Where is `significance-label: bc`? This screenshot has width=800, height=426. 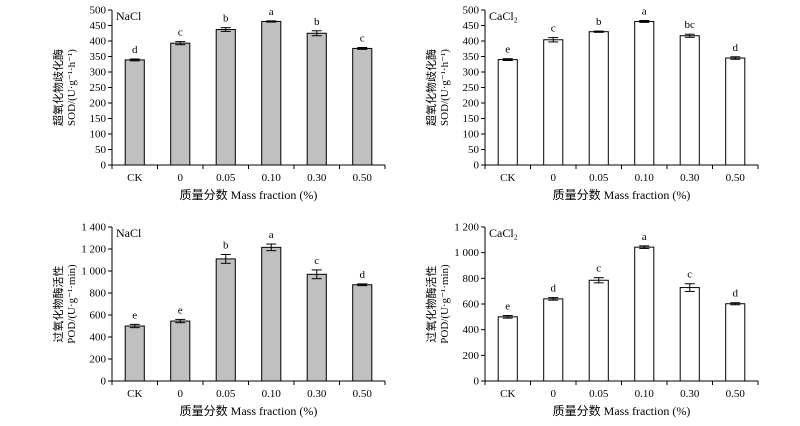 significance-label: bc is located at coordinates (690, 25).